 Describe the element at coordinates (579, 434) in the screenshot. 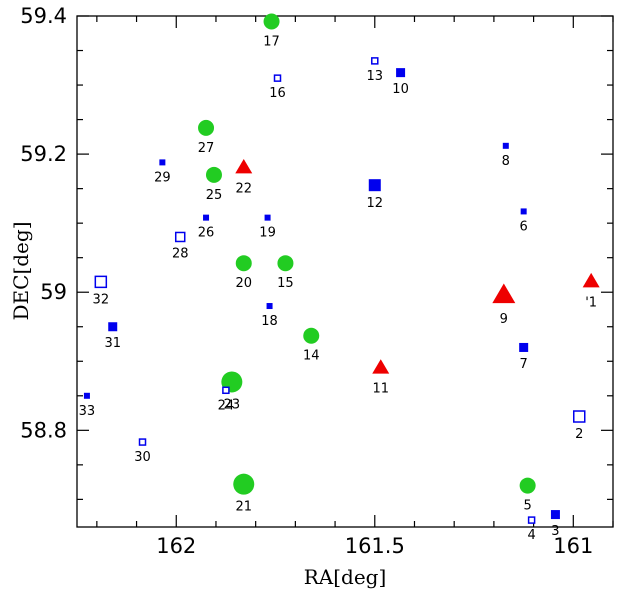

I see `point-label-2: 2` at that location.